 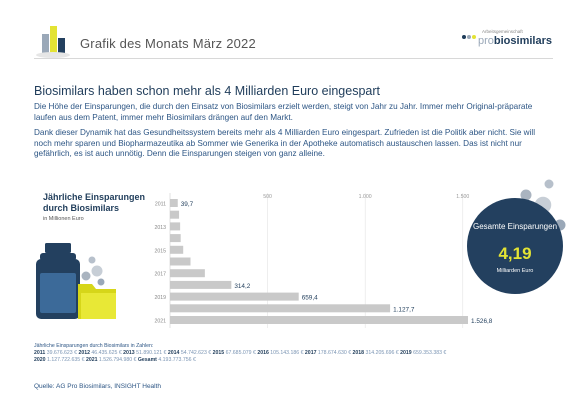 I want to click on figure-year: Gesamt, so click(x=147, y=360).